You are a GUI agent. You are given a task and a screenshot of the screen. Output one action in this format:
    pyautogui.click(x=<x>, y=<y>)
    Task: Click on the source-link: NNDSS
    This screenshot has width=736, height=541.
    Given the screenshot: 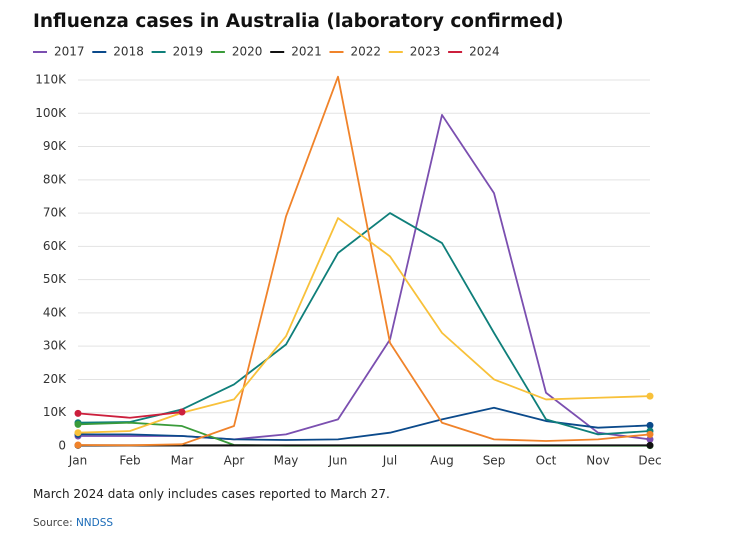 What is the action you would take?
    pyautogui.click(x=94, y=523)
    